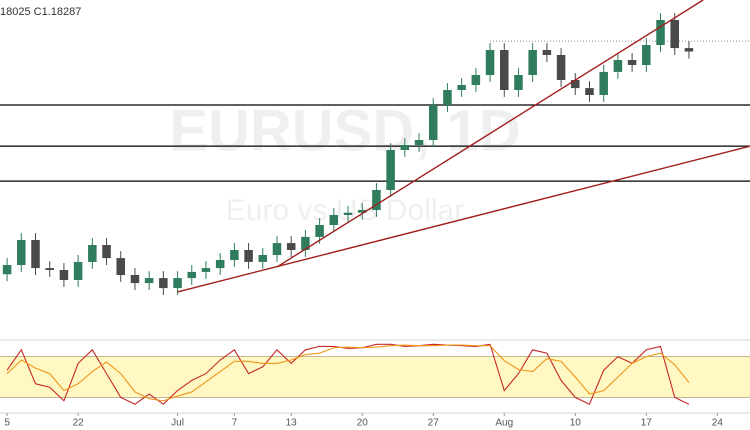 The height and width of the screenshot is (430, 750). I want to click on x-tick-label: 22, so click(79, 423).